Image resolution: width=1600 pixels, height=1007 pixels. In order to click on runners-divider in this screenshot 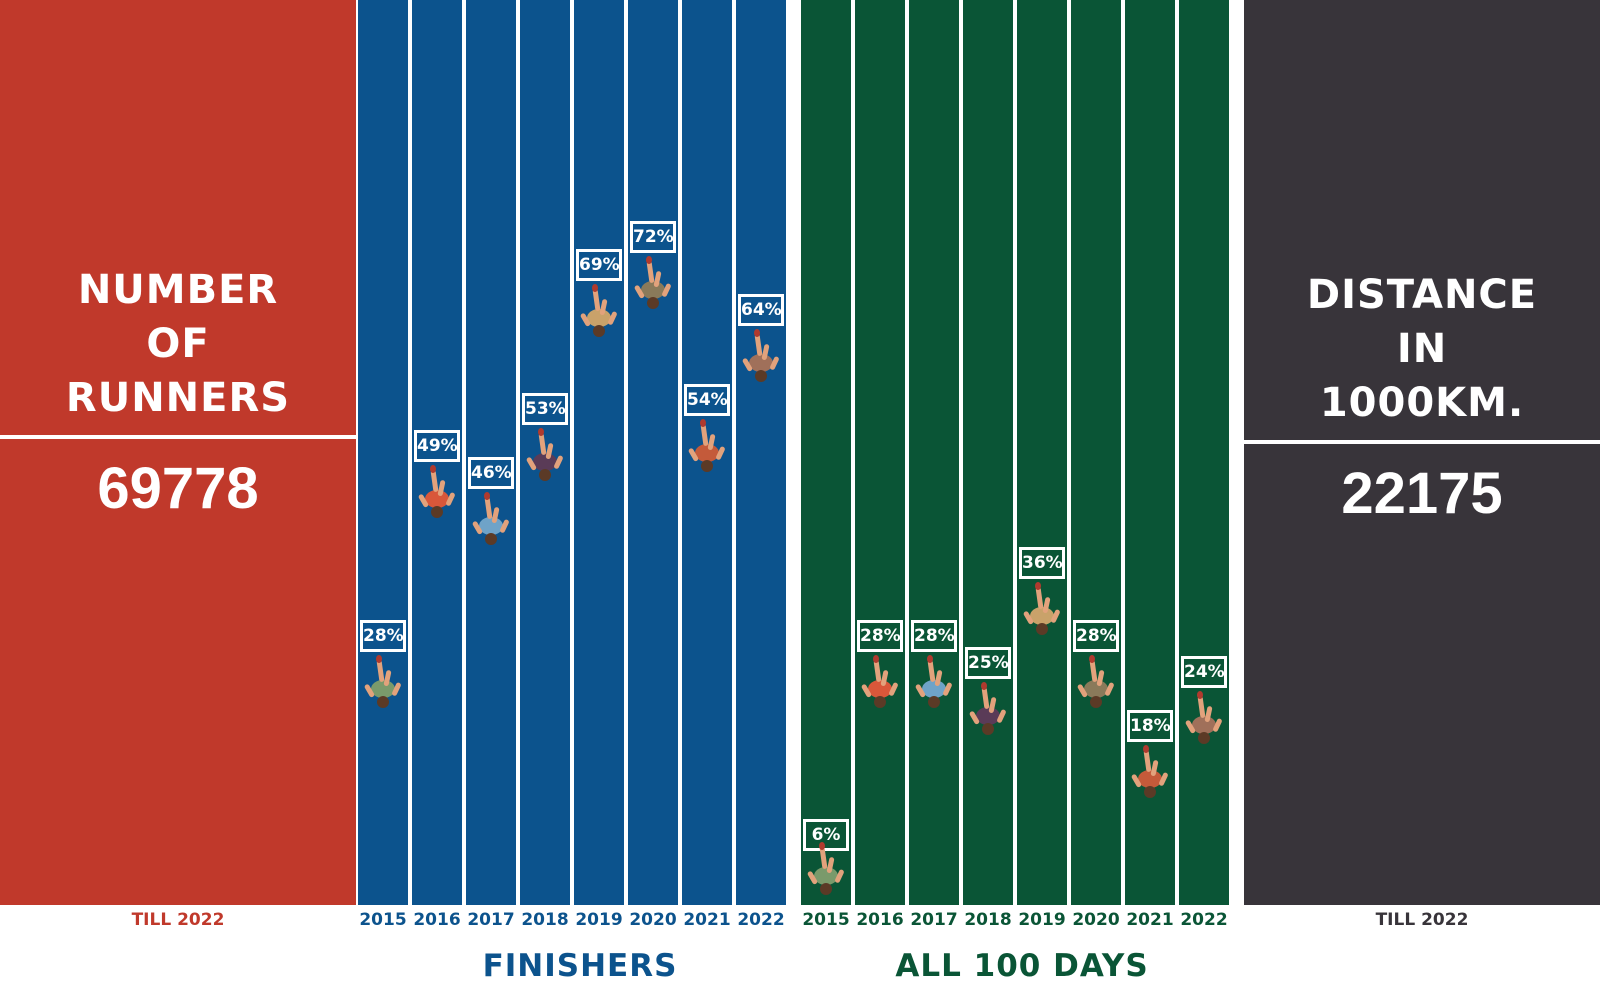, I will do `click(178, 437)`.